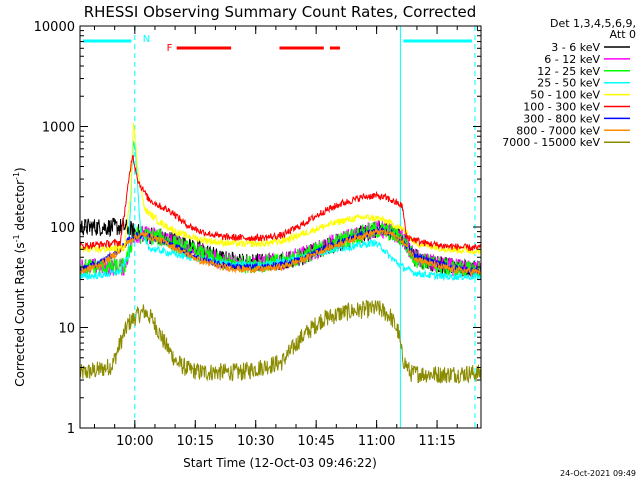 Image resolution: width=640 pixels, height=480 pixels. I want to click on legend-header-line-2: Att 0, so click(623, 34).